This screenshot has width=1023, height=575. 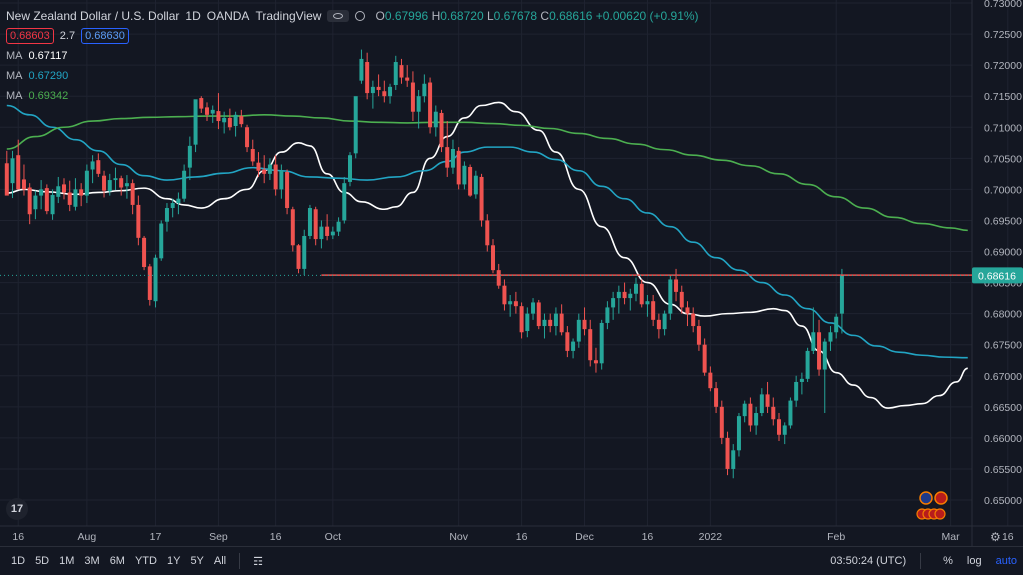 I want to click on x-tick-label: 16, so click(x=1008, y=537).